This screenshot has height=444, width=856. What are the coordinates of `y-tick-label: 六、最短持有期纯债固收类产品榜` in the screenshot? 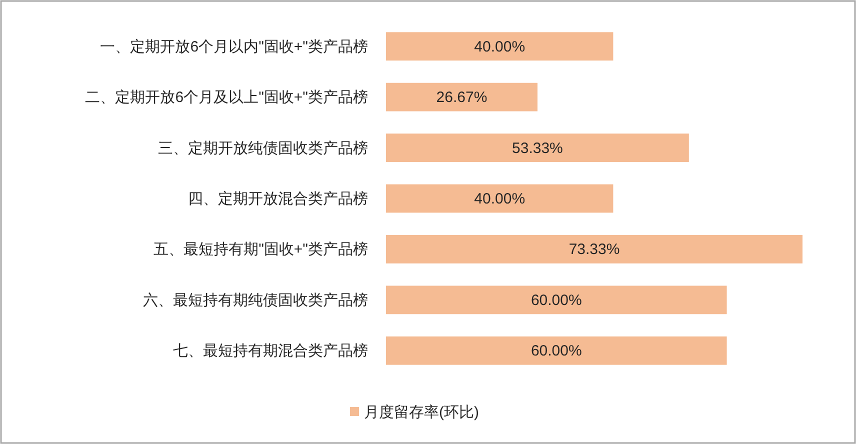 It's located at (255, 300).